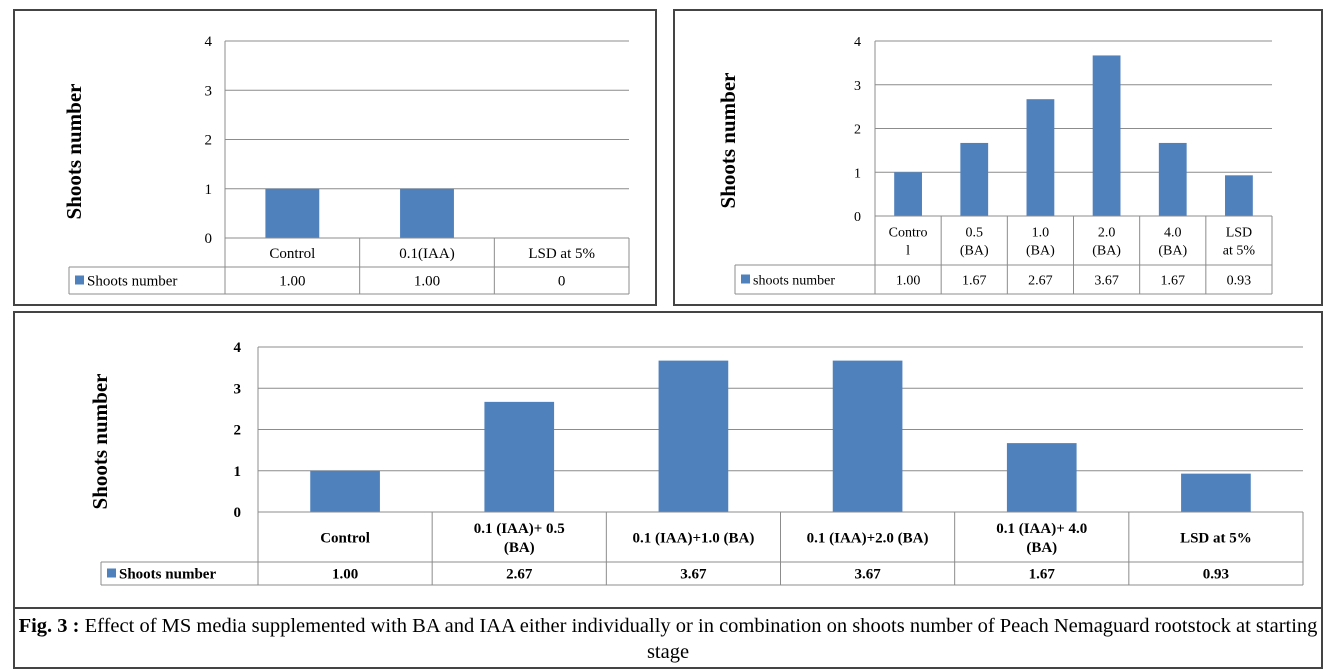  Describe the element at coordinates (562, 282) in the screenshot. I see `table-value: 0` at that location.